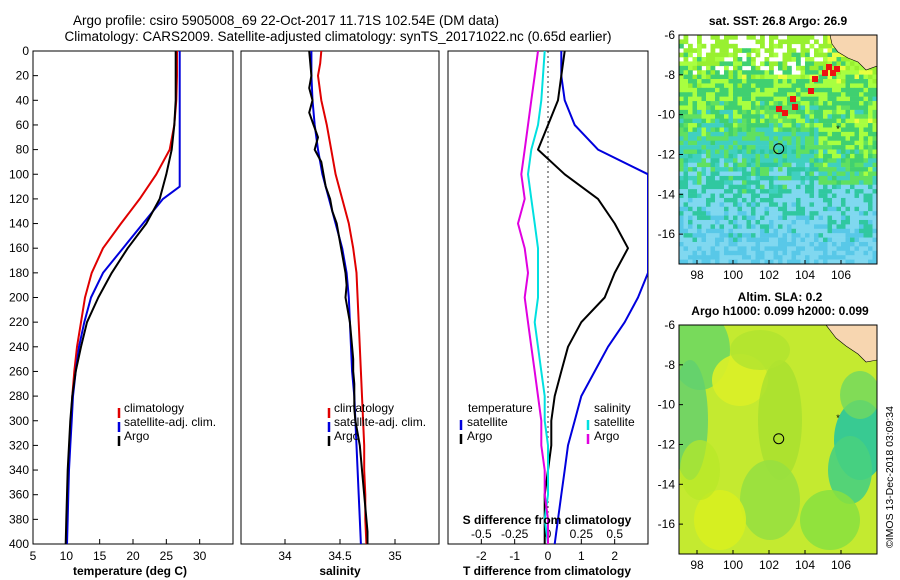 This screenshot has width=900, height=580. Describe the element at coordinates (830, 520) in the screenshot. I see `sla-blob` at that location.